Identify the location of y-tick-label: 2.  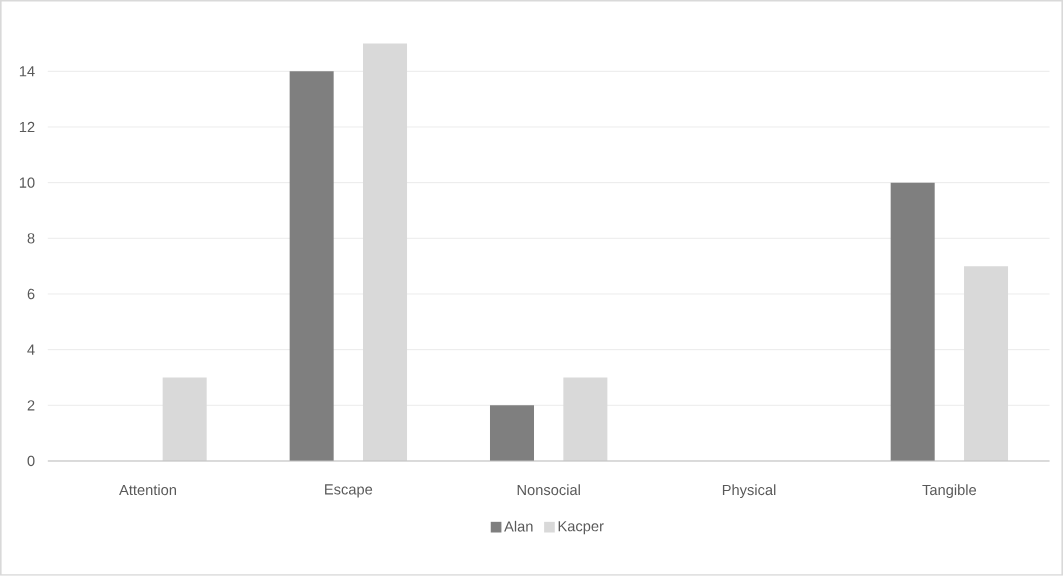
(31, 405).